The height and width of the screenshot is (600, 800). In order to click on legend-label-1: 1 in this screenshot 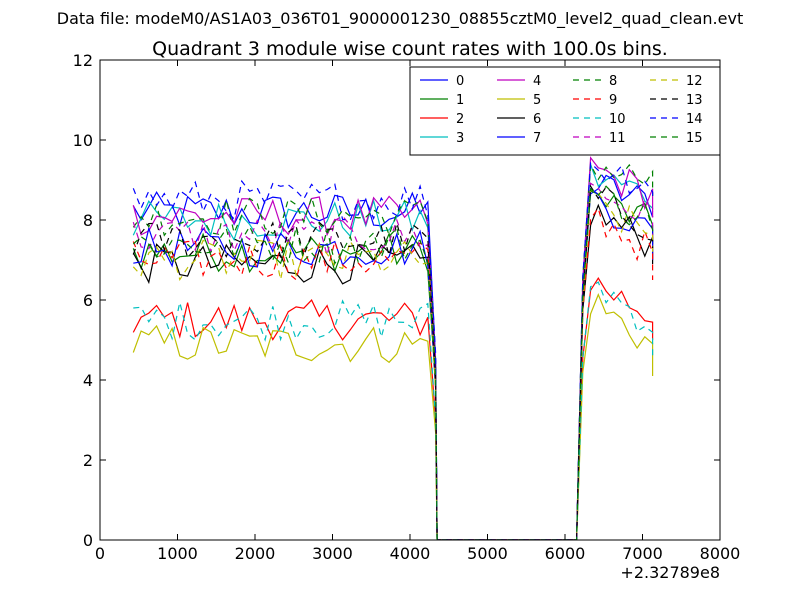, I will do `click(460, 100)`.